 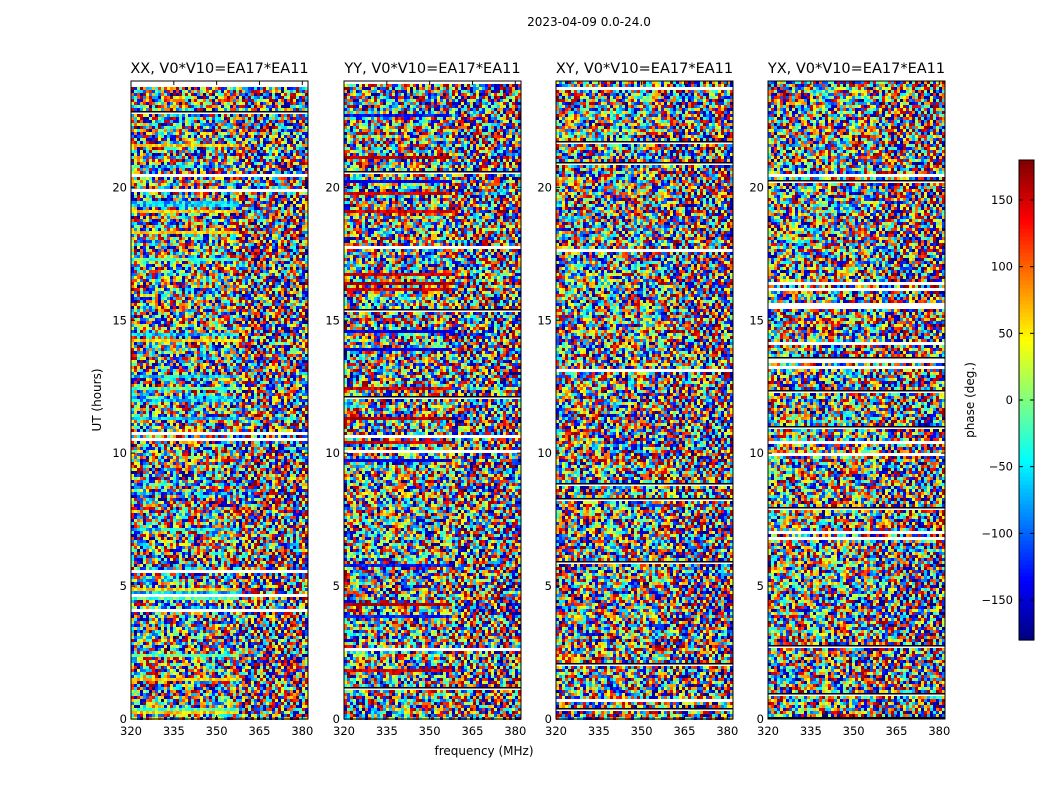 I want to click on x-axis-label: frequency (MHz), so click(x=483, y=751).